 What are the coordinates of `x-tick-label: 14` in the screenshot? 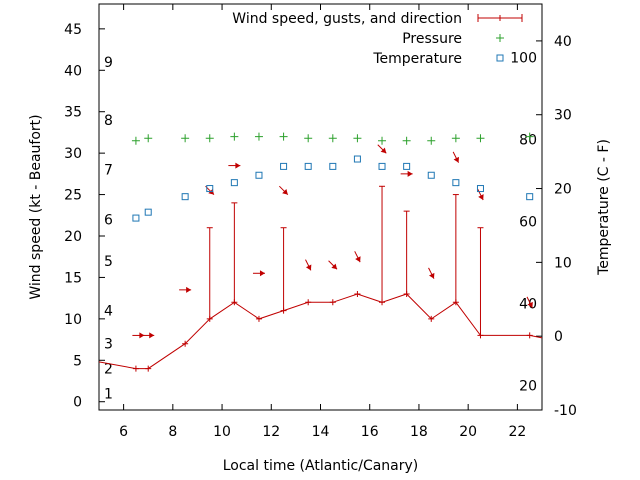 It's located at (321, 432).